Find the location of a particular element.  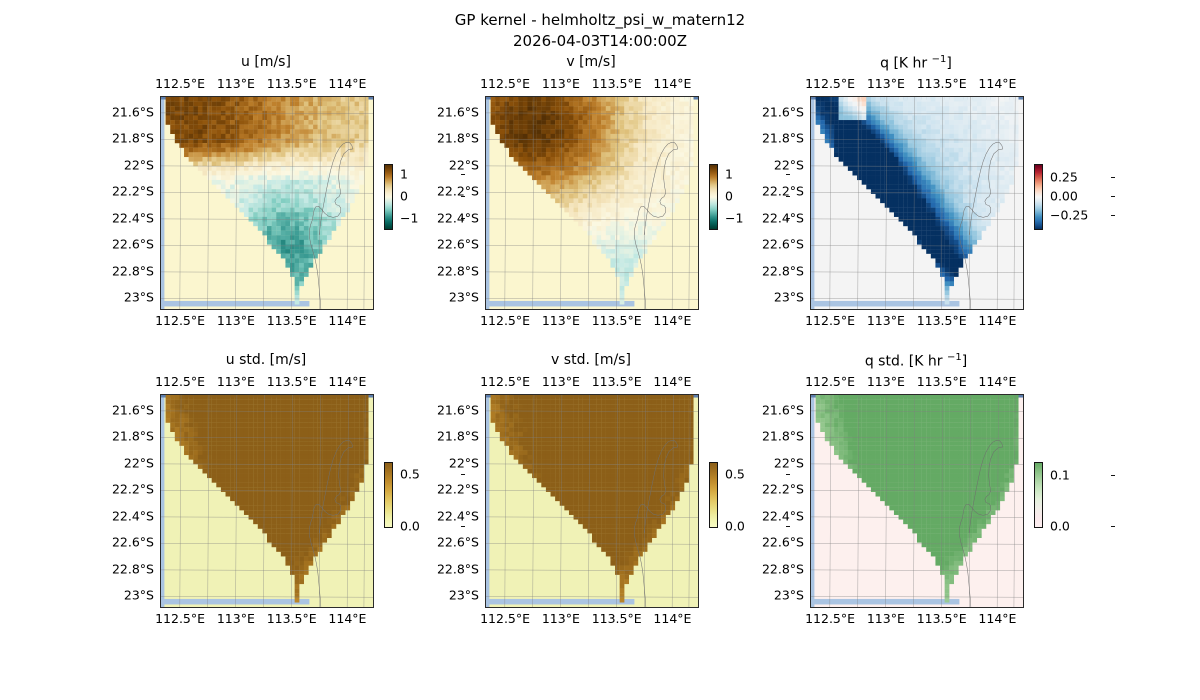

panel-title-text: v std. [m/s] is located at coordinates (591, 360).